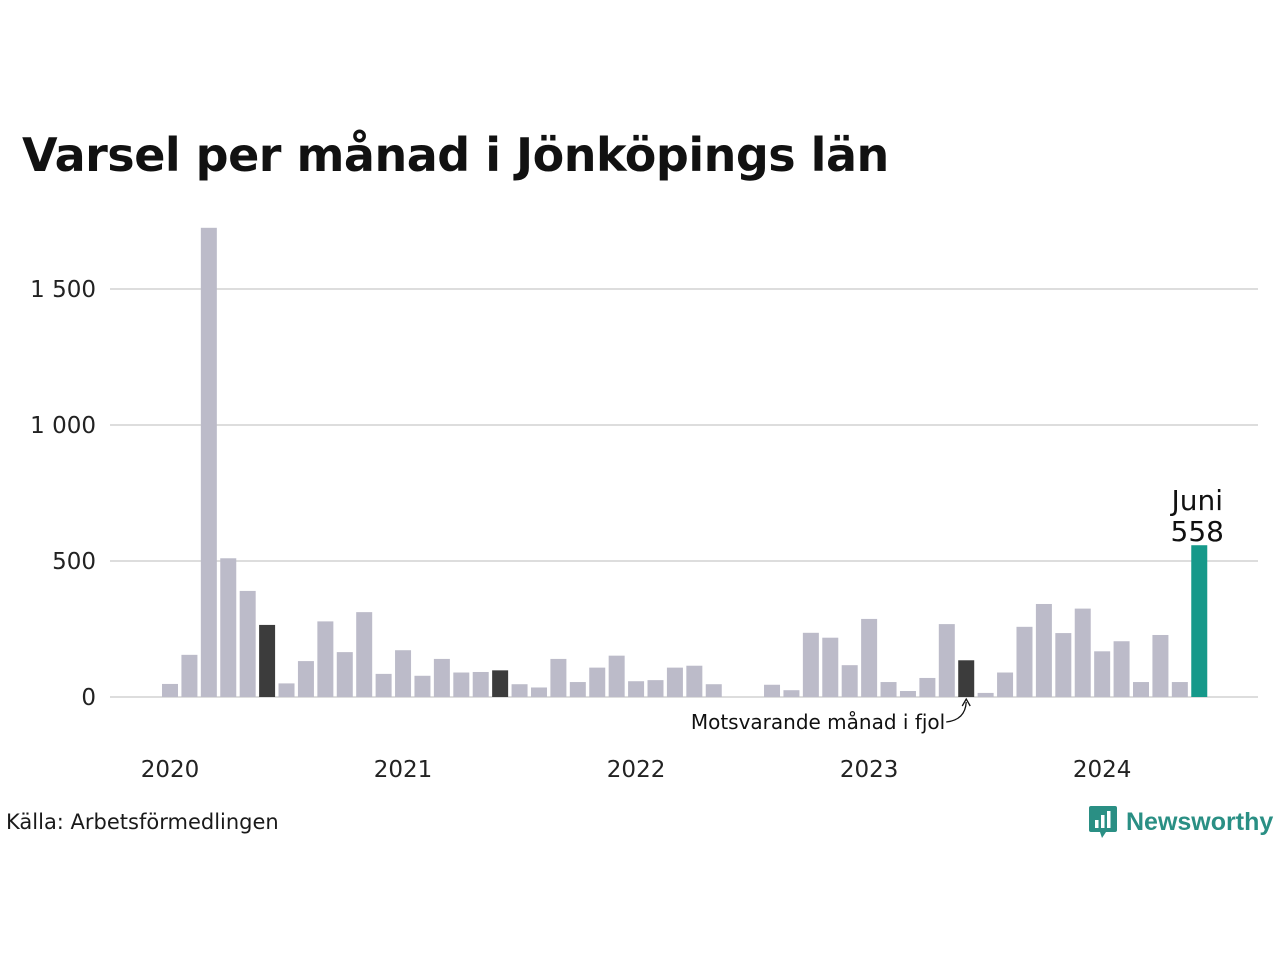 This screenshot has width=1280, height=960. What do you see at coordinates (63, 290) in the screenshot?
I see `y-tick-label: 1 500` at bounding box center [63, 290].